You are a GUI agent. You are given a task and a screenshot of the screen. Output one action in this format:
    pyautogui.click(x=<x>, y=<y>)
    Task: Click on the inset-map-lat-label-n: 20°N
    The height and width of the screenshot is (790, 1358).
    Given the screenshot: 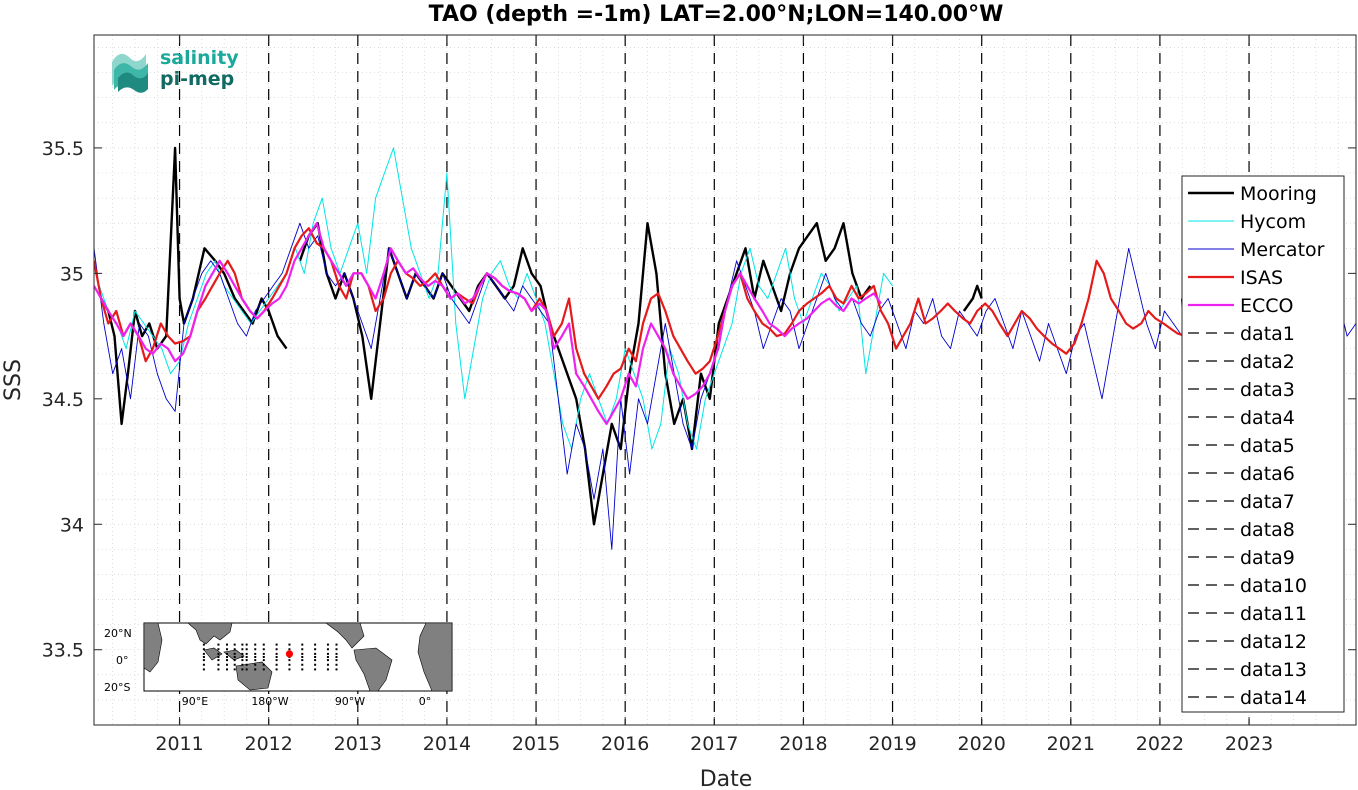 What is the action you would take?
    pyautogui.click(x=118, y=633)
    